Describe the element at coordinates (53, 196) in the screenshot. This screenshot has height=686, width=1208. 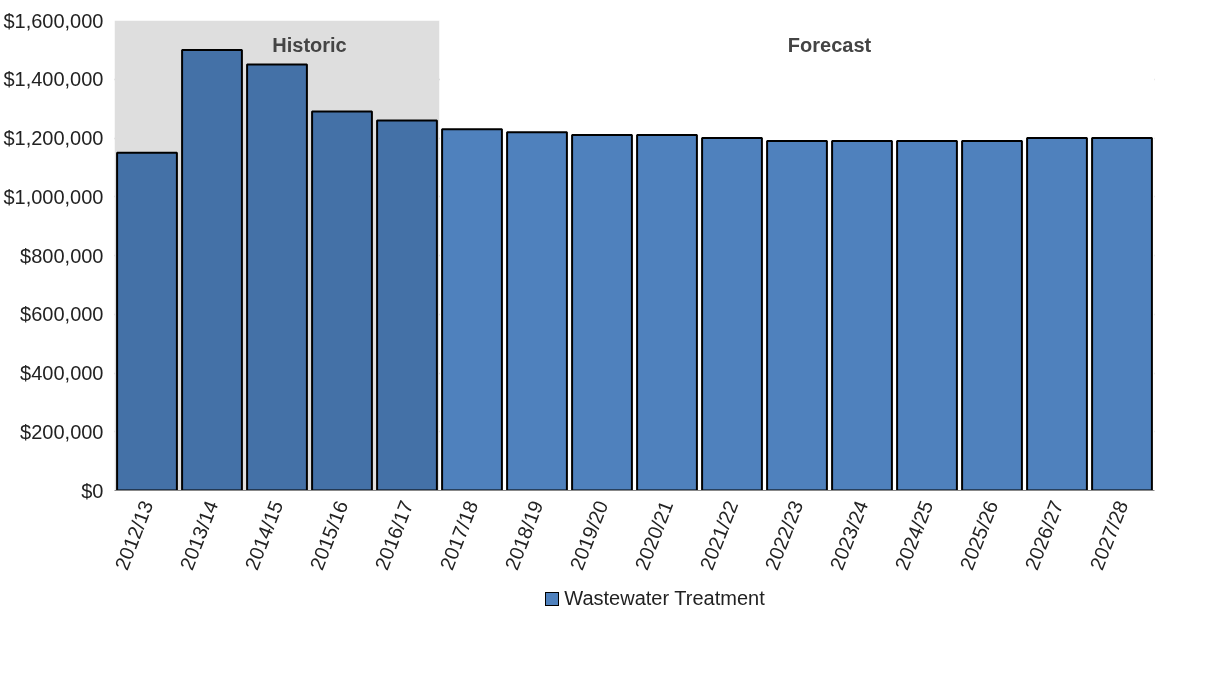
I see `y-tick-label: $1,000,000` at that location.